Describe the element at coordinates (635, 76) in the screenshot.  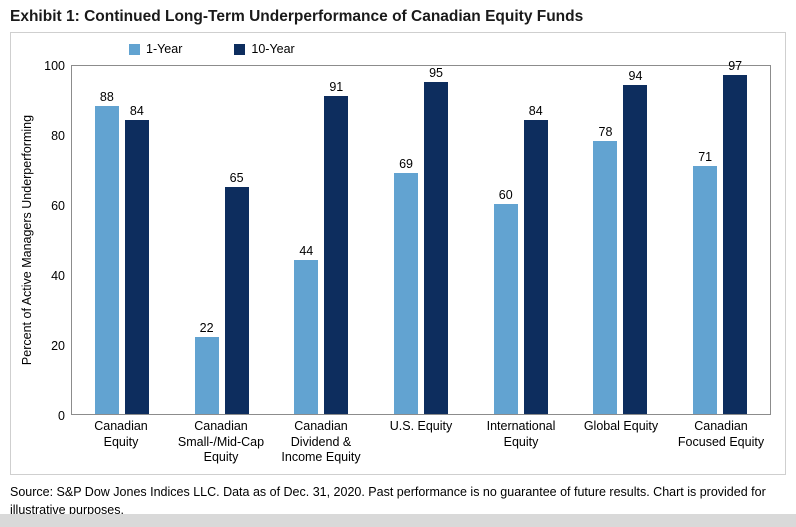
I see `bar-value-label: 94` at that location.